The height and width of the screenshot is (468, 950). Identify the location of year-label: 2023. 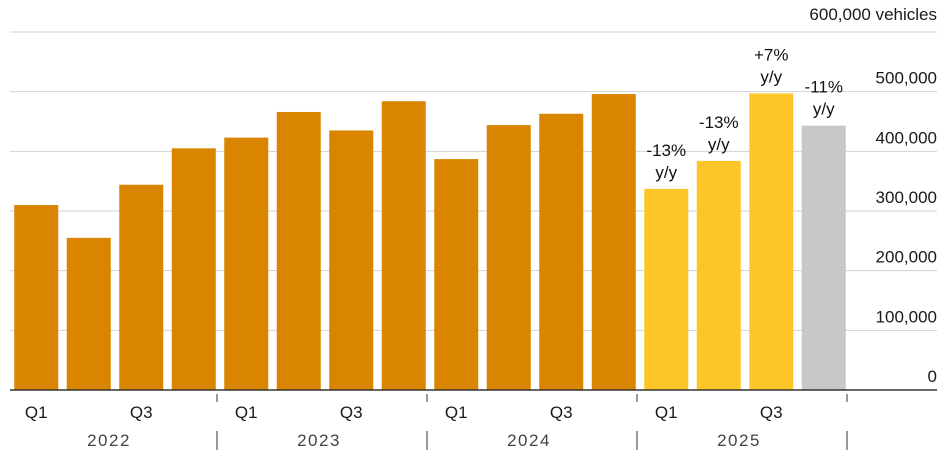
(319, 440).